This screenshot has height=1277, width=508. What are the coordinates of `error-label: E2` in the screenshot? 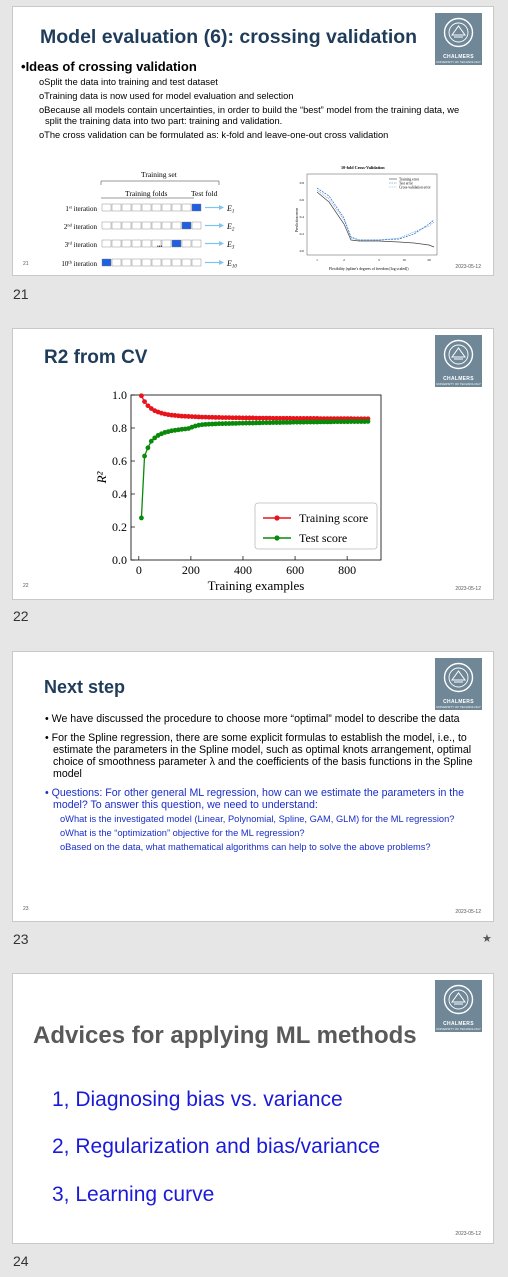 It's located at (230, 227).